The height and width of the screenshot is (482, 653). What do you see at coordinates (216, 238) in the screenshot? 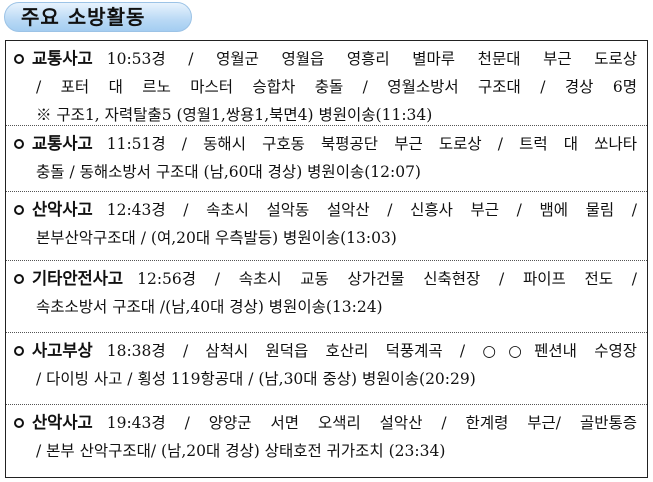
I see `activity-text: 본부산악구조대 / (여,20대 우측발등) 병원이송(13:03)` at bounding box center [216, 238].